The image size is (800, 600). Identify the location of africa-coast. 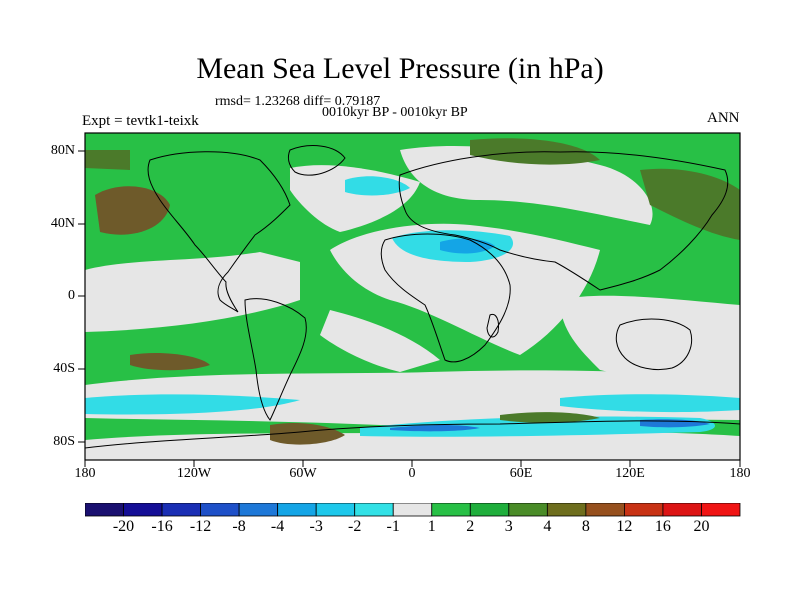
(445, 298).